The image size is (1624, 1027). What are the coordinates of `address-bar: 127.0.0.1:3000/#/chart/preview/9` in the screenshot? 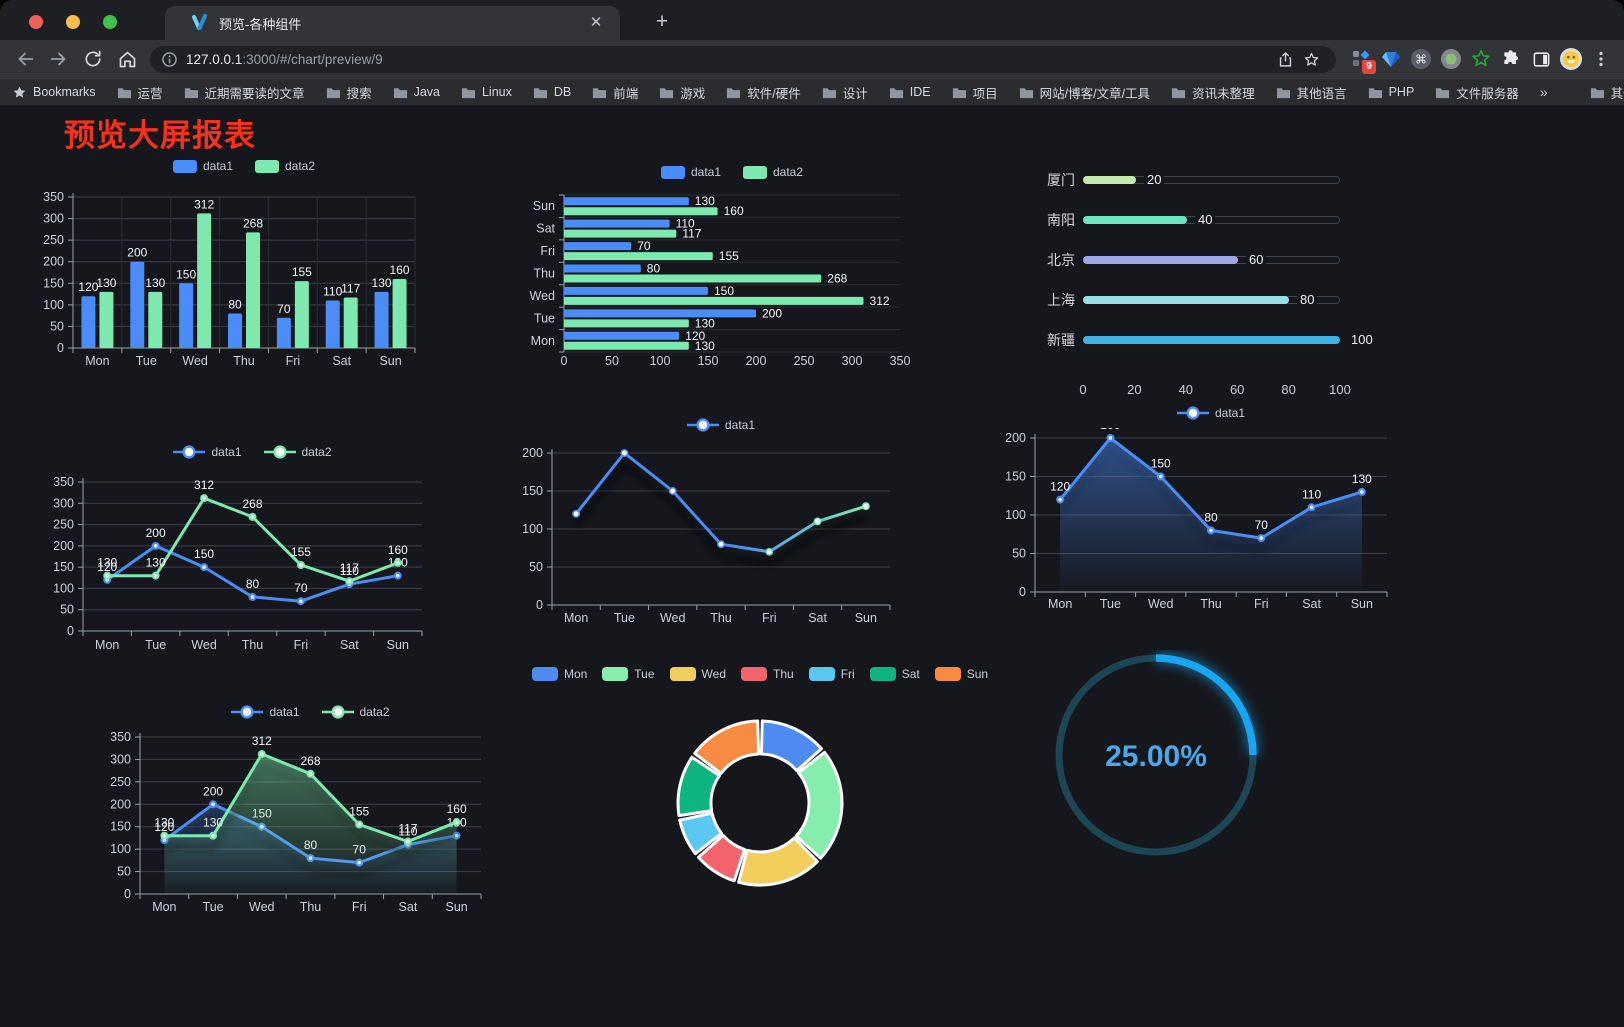 It's located at (743, 59).